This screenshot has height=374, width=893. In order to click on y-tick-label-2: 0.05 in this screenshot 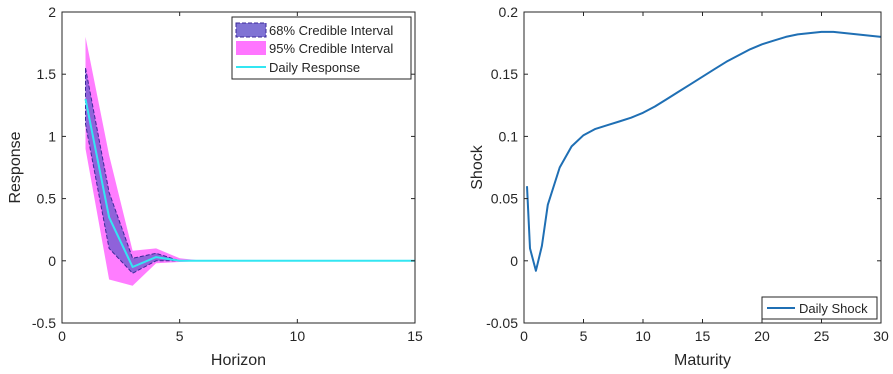, I will do `click(504, 199)`.